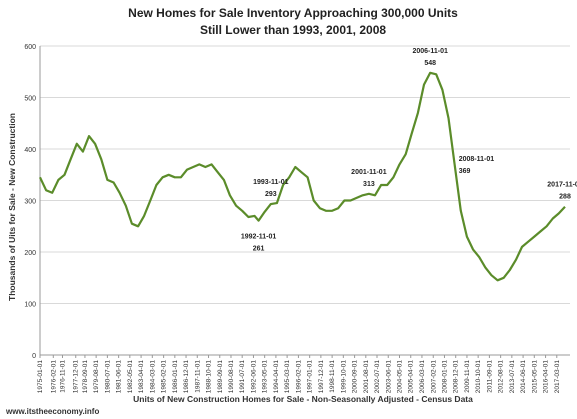 This screenshot has width=577, height=419. Describe the element at coordinates (40, 377) in the screenshot. I see `x-tick-label: 1975-01-01` at that location.